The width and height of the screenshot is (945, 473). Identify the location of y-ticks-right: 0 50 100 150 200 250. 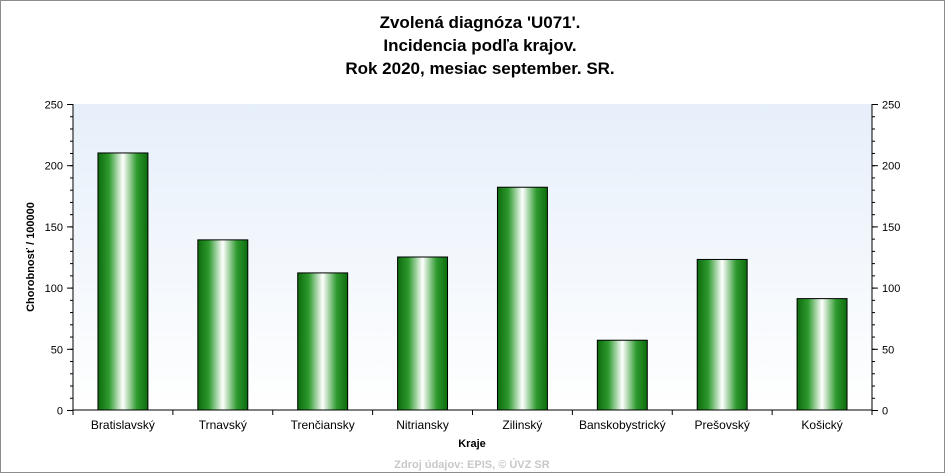
(886, 259).